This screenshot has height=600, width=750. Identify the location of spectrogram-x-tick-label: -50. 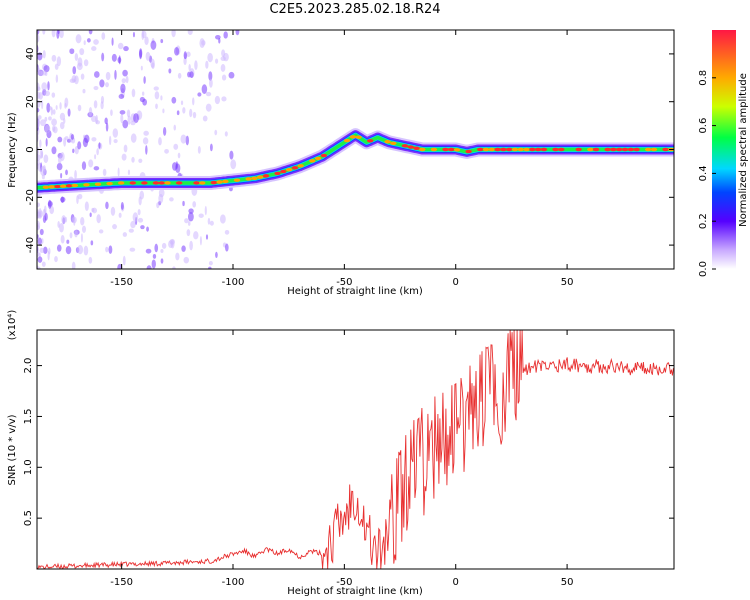
(344, 282).